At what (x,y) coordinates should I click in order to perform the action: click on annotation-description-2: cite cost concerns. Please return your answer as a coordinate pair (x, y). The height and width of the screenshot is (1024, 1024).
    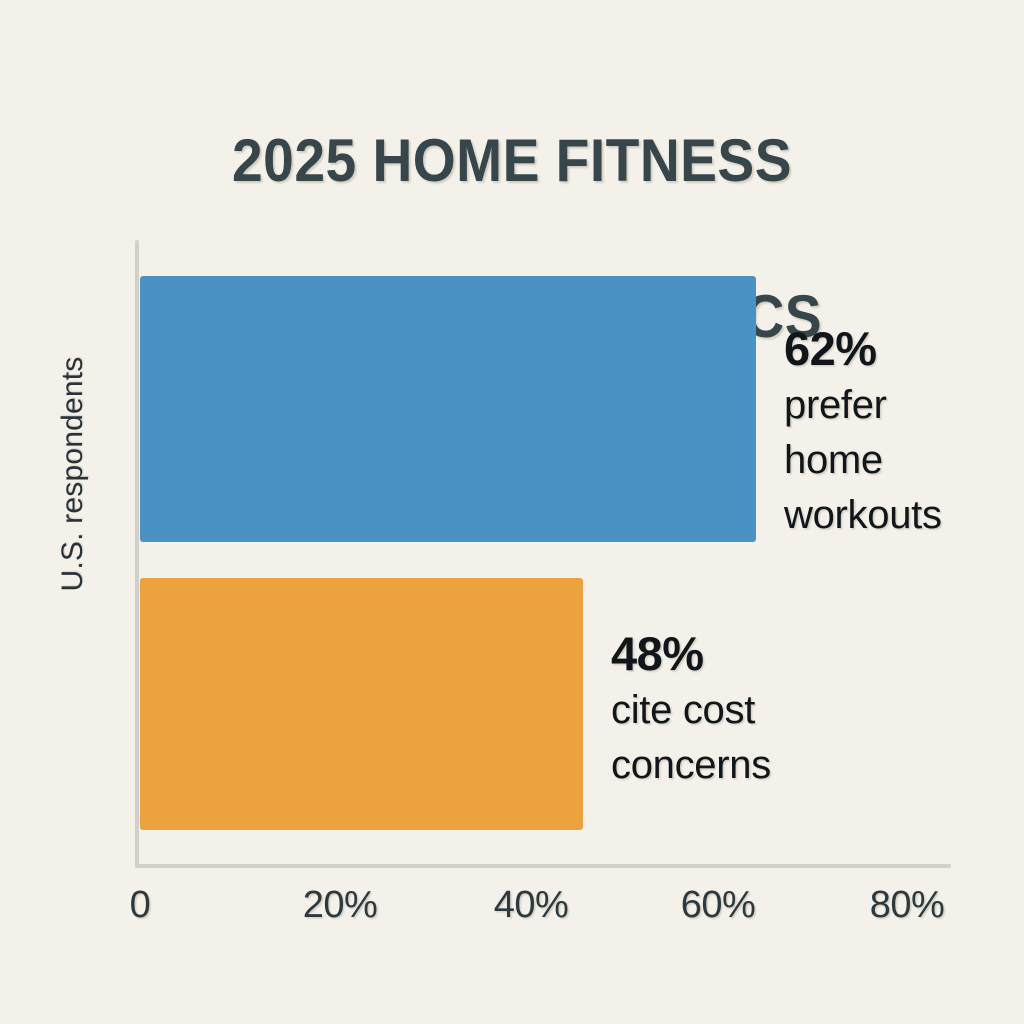
    Looking at the image, I should click on (691, 737).